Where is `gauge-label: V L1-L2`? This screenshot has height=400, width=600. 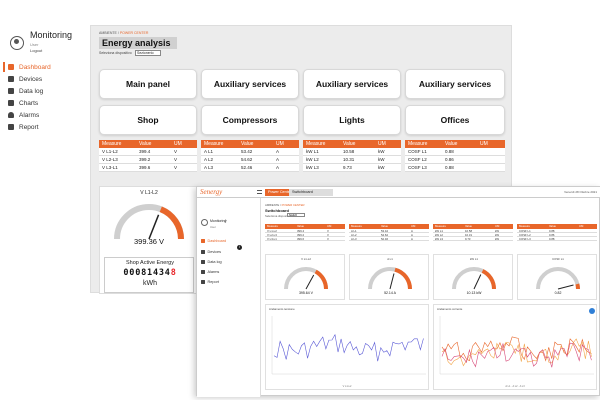
gauge-label: V L1-L2 is located at coordinates (306, 259).